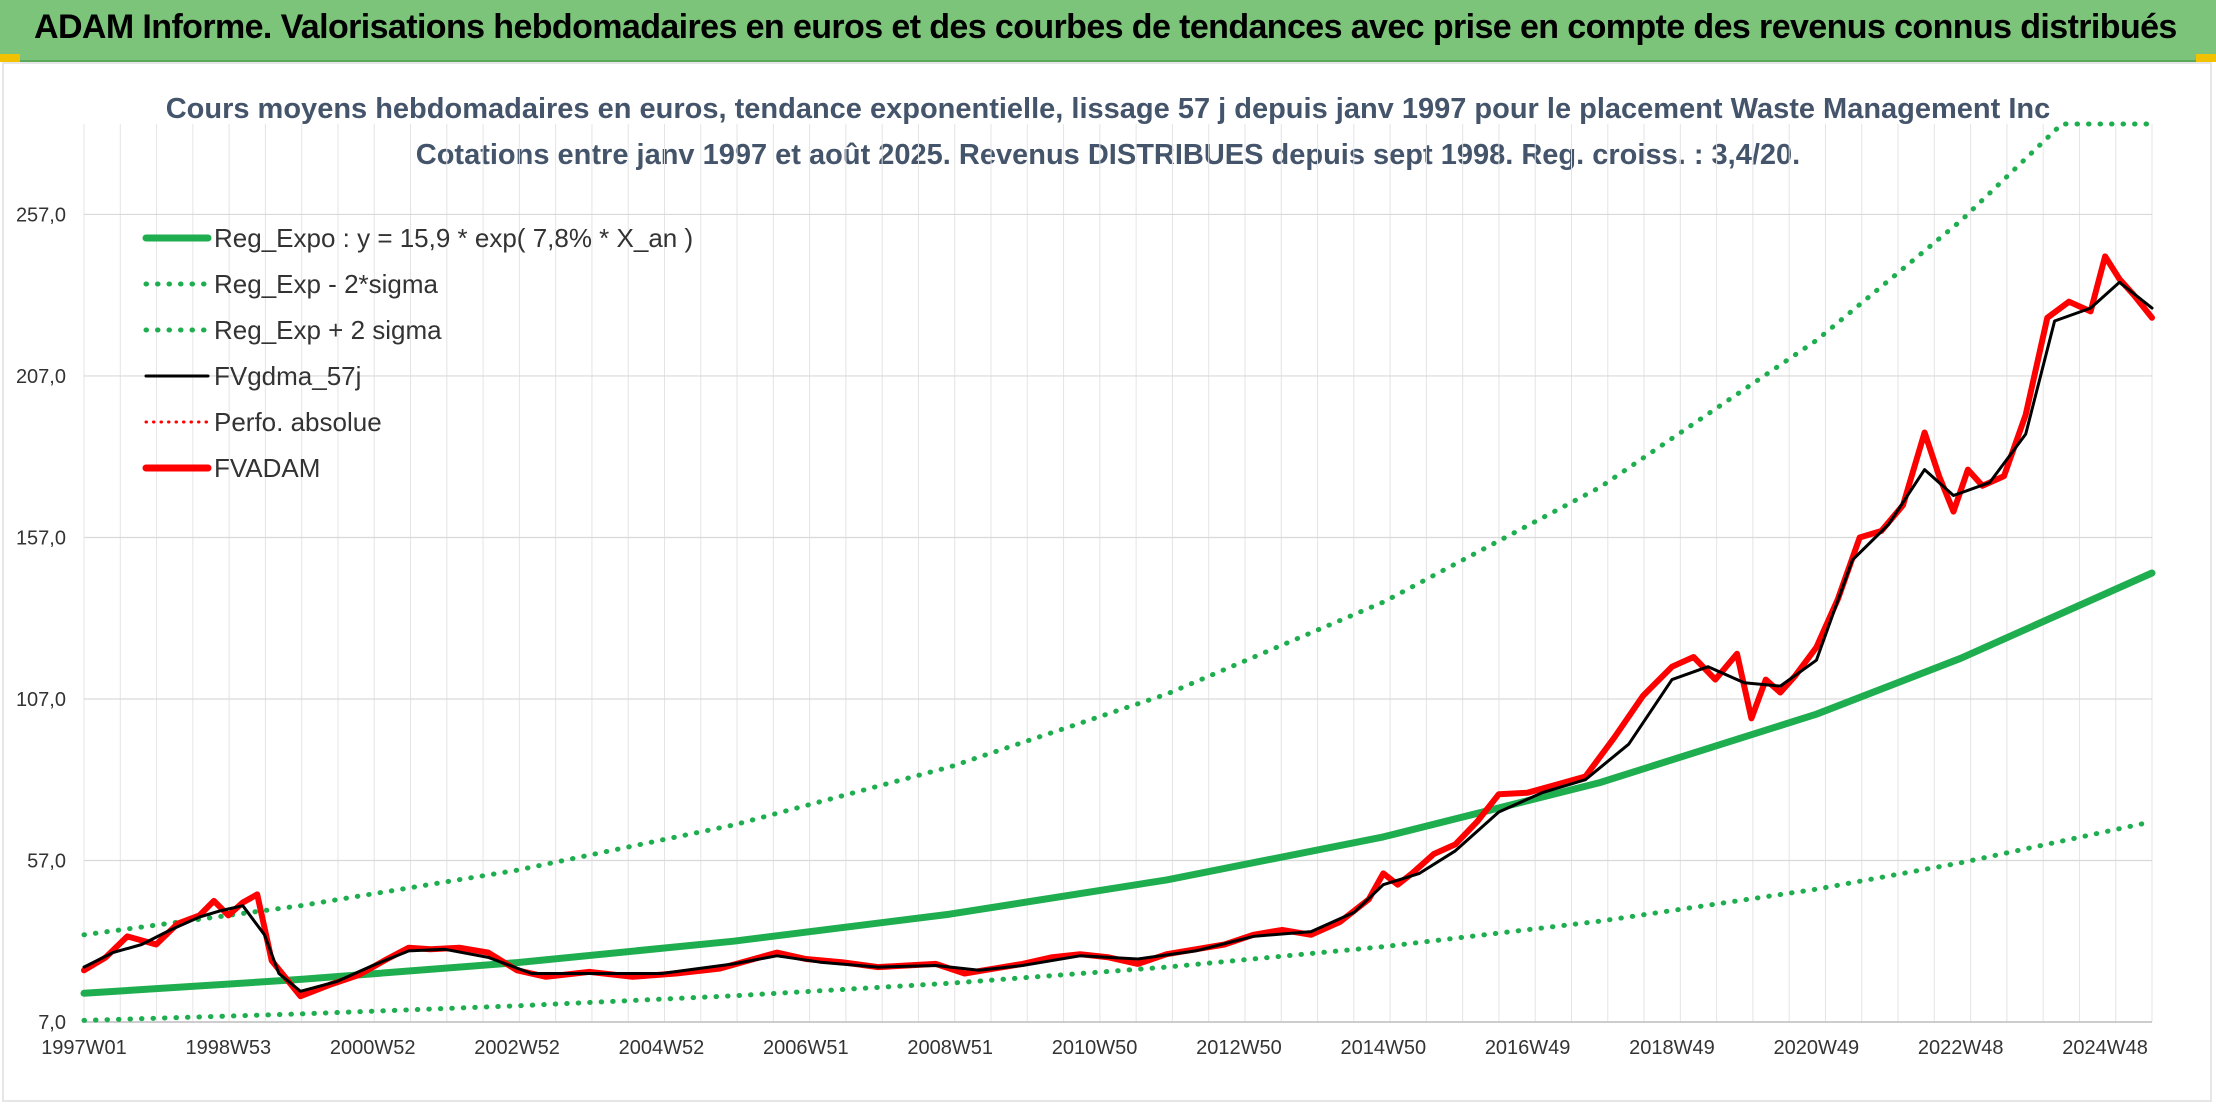  What do you see at coordinates (453, 238) in the screenshot?
I see `legend-label: Reg_Expo : y = 15,9 * exp( 7,8% * X_an )` at bounding box center [453, 238].